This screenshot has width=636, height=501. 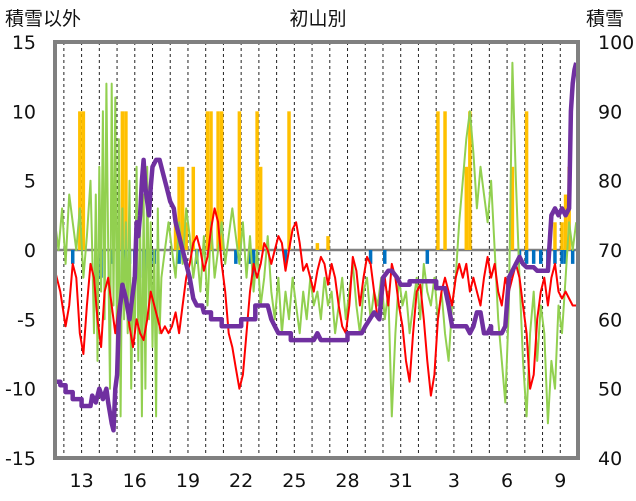 I want to click on chart-title: 初山別, so click(x=317, y=19).